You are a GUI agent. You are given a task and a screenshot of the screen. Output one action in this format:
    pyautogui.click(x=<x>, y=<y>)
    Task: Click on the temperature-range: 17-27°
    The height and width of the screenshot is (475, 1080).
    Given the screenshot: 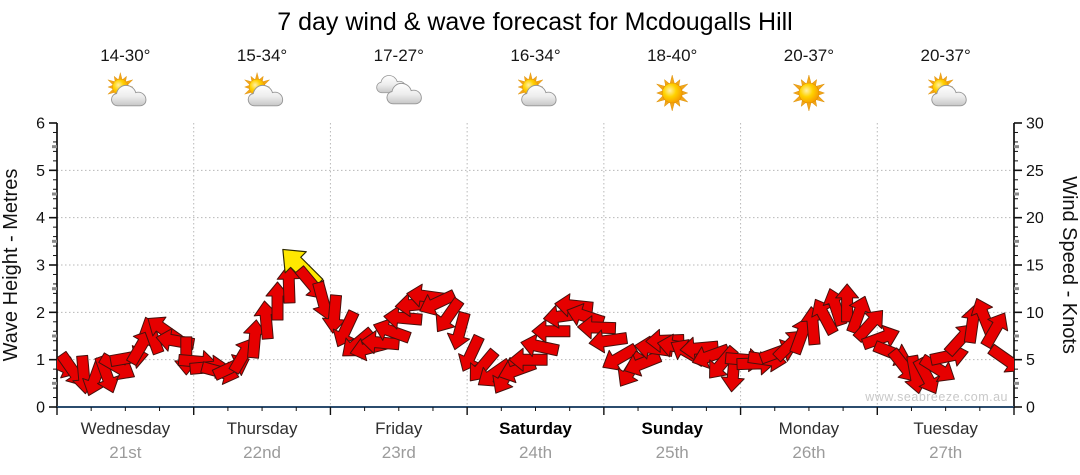 What is the action you would take?
    pyautogui.click(x=399, y=55)
    